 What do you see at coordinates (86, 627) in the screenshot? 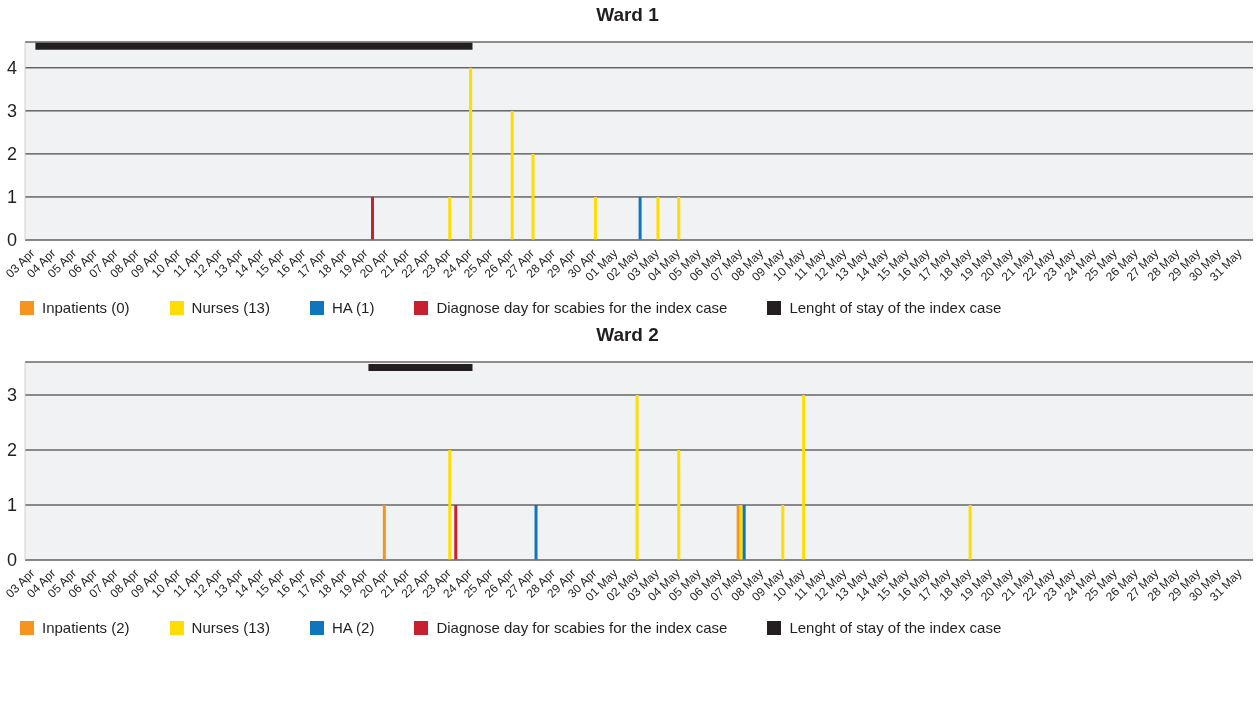
I see `legend-label: Inpatients (2)` at bounding box center [86, 627].